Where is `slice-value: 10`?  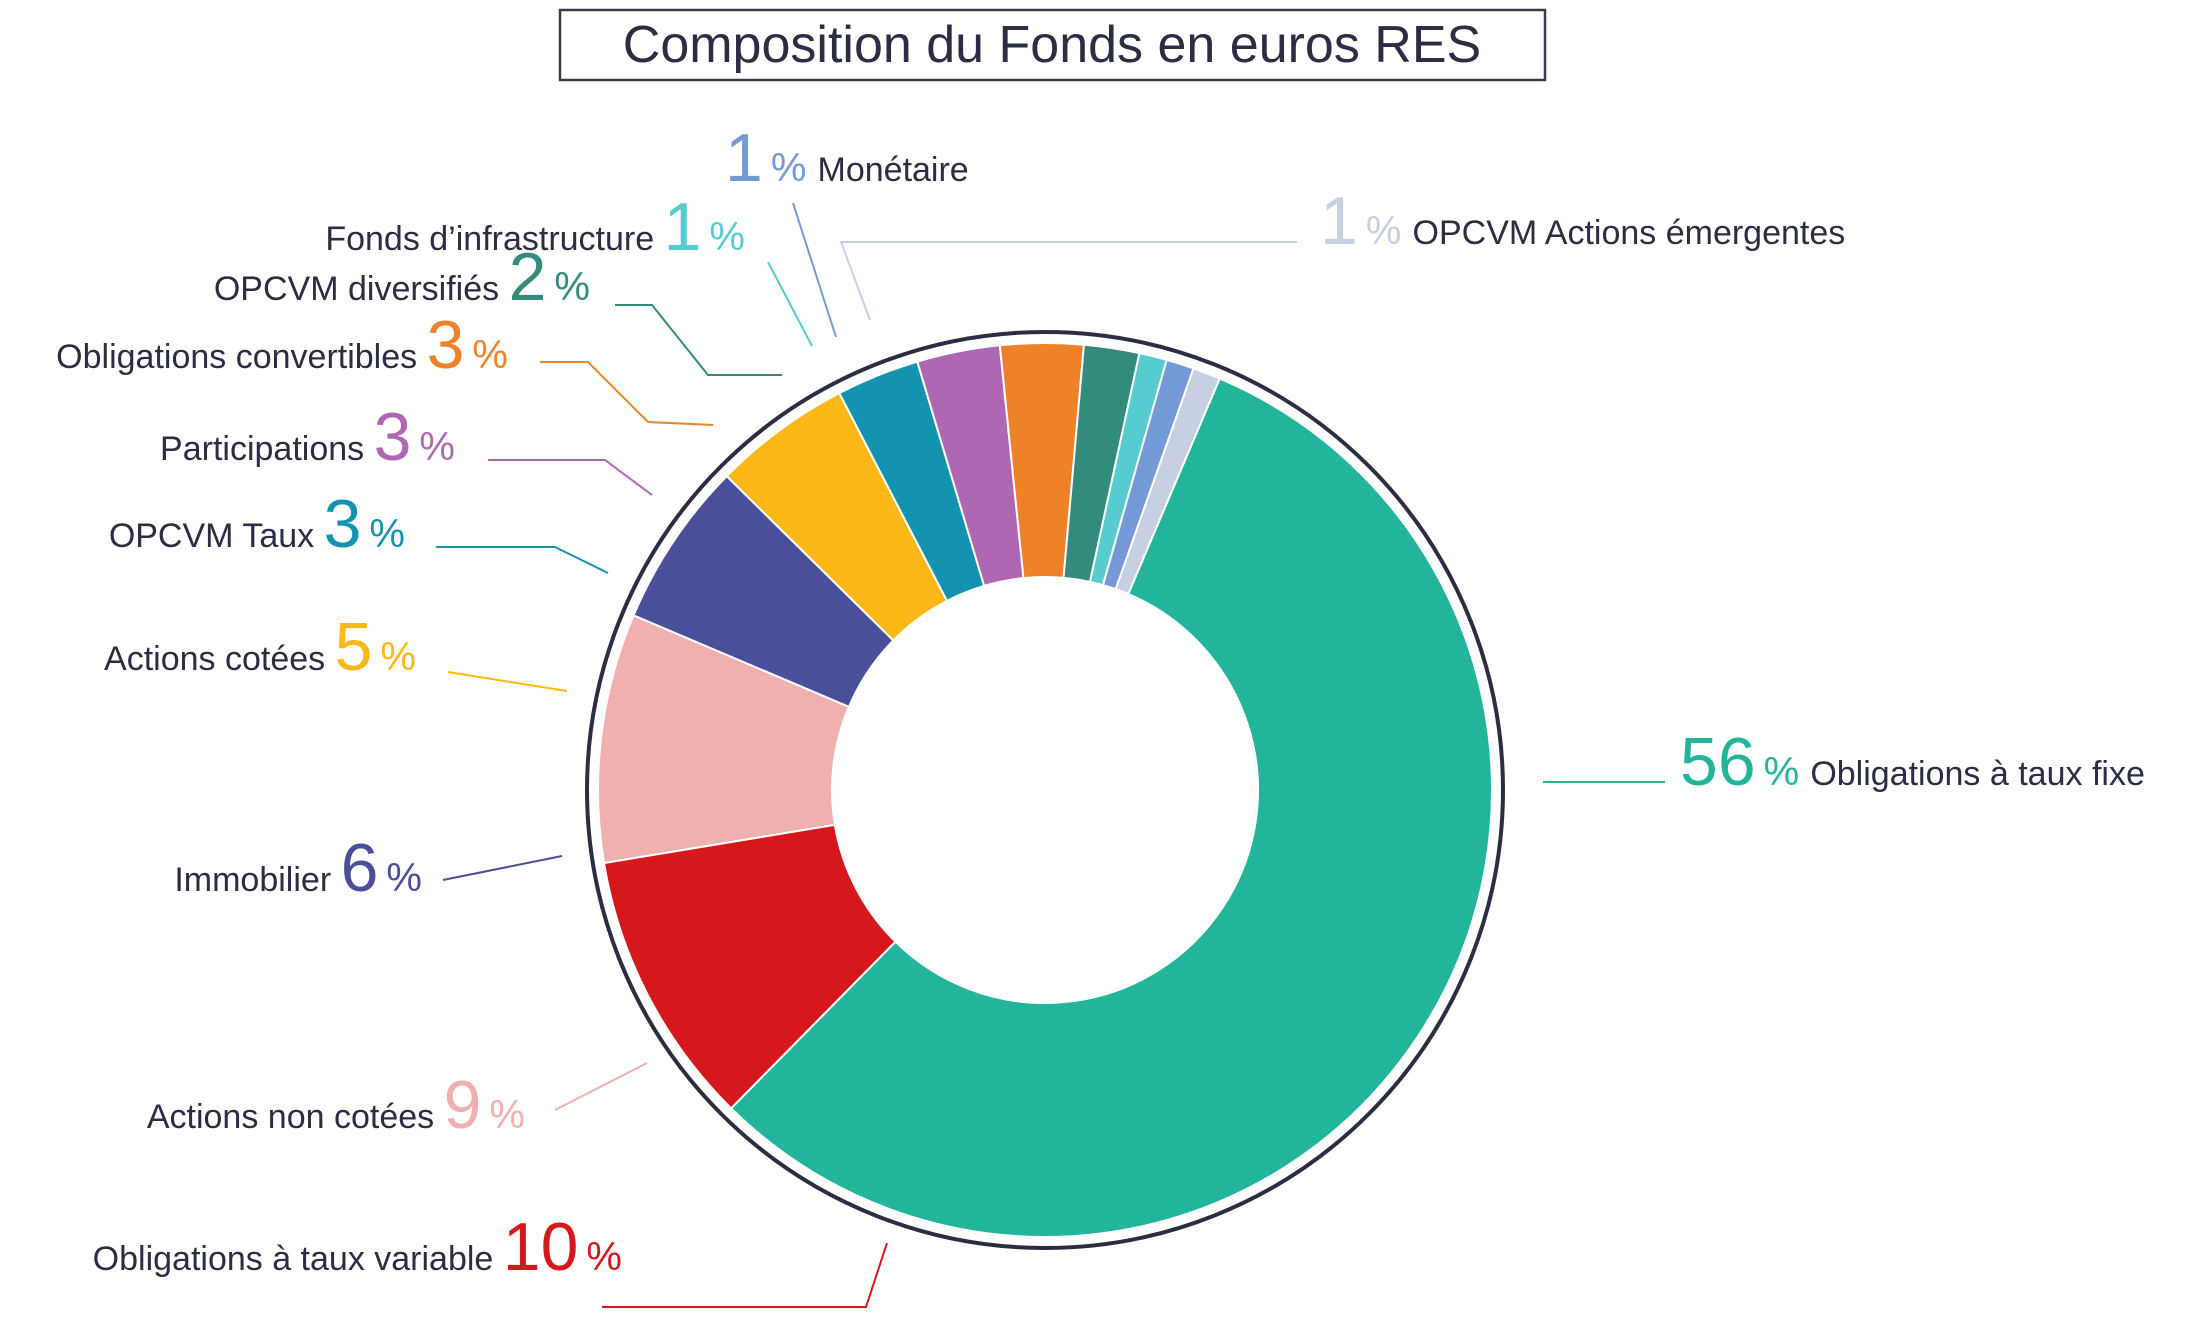
slice-value: 10 is located at coordinates (541, 1247).